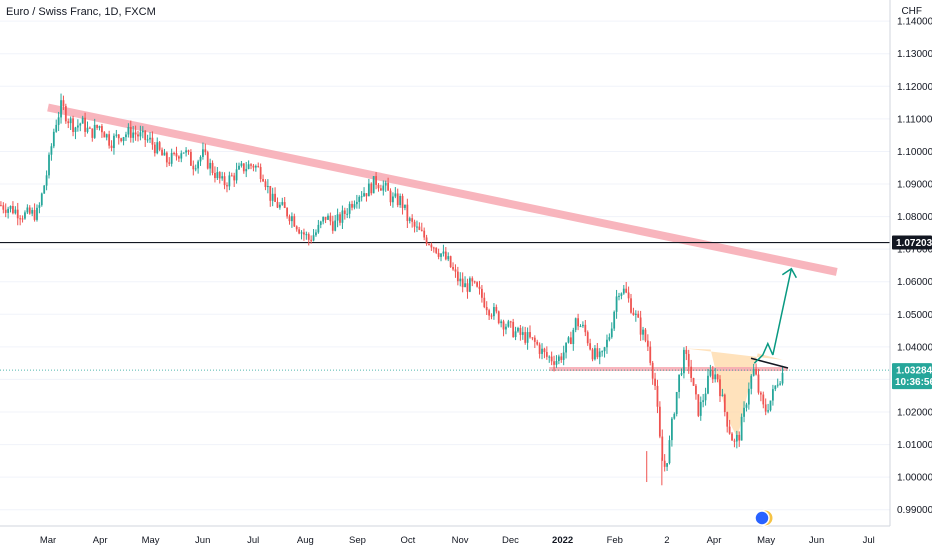 This screenshot has height=550, width=932. What do you see at coordinates (666, 540) in the screenshot?
I see `time-tick-label: 2` at bounding box center [666, 540].